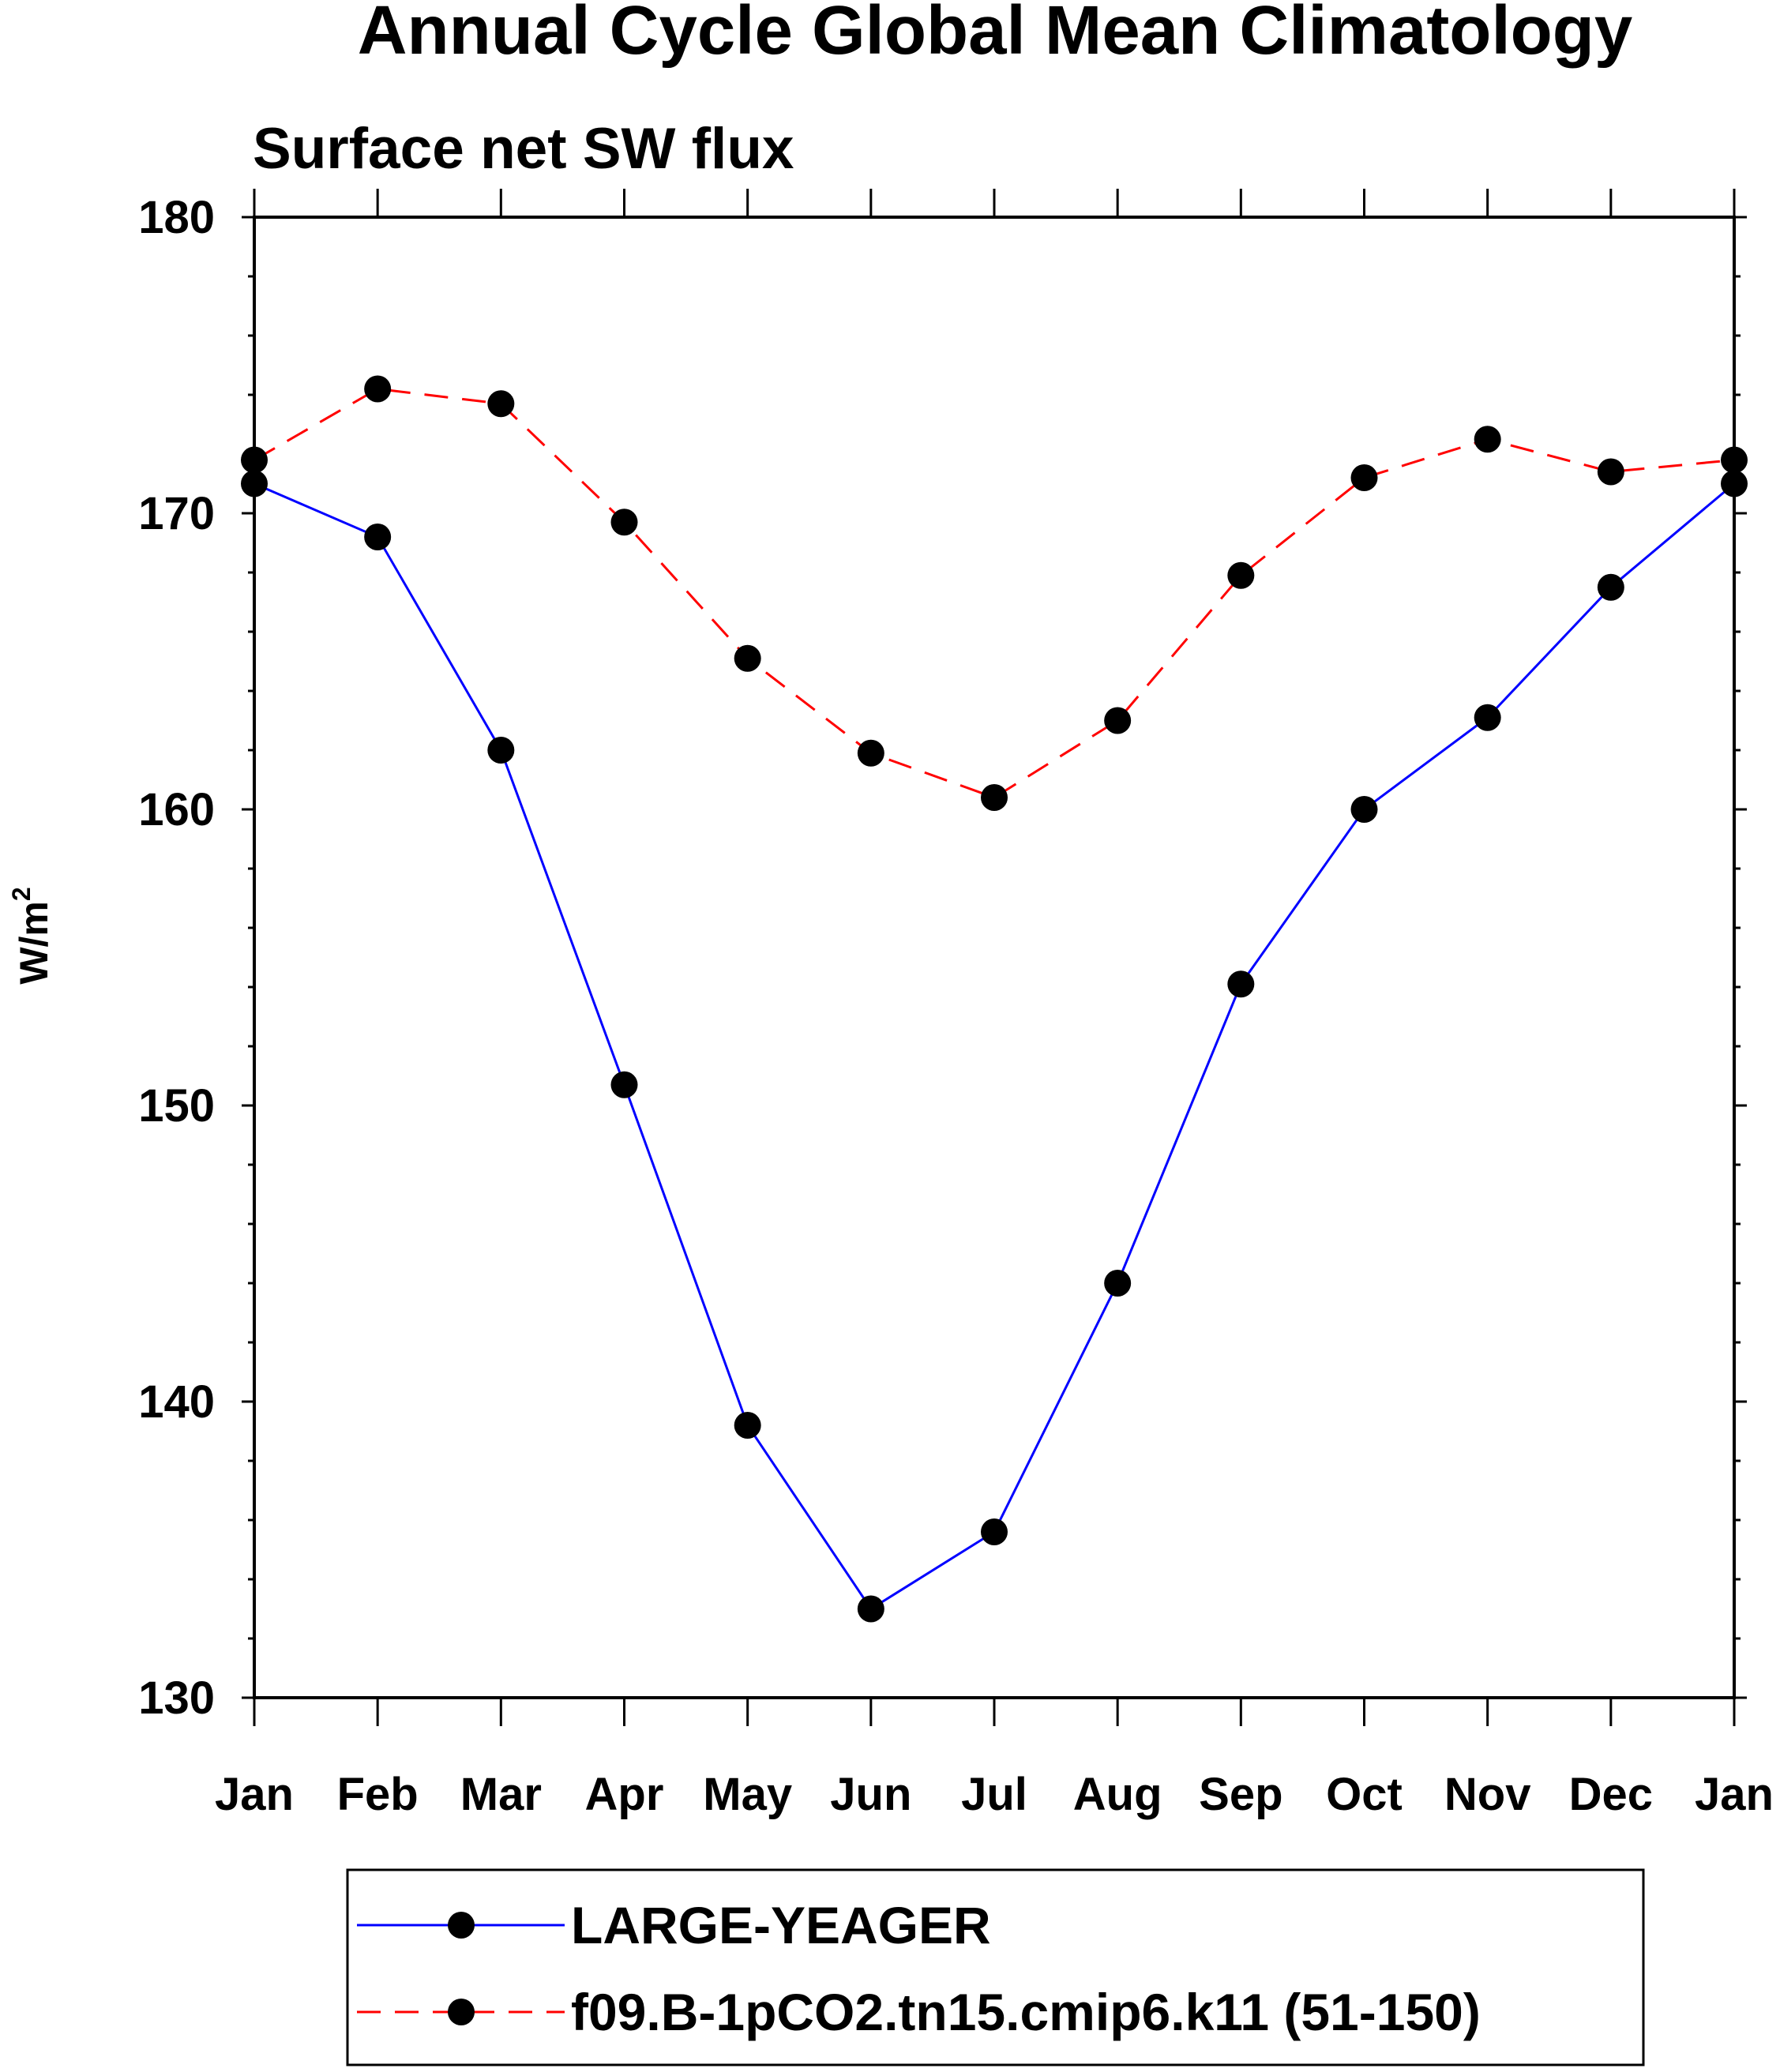 This screenshot has height=2072, width=1780. What do you see at coordinates (176, 513) in the screenshot?
I see `y-tick-label: 170` at bounding box center [176, 513].